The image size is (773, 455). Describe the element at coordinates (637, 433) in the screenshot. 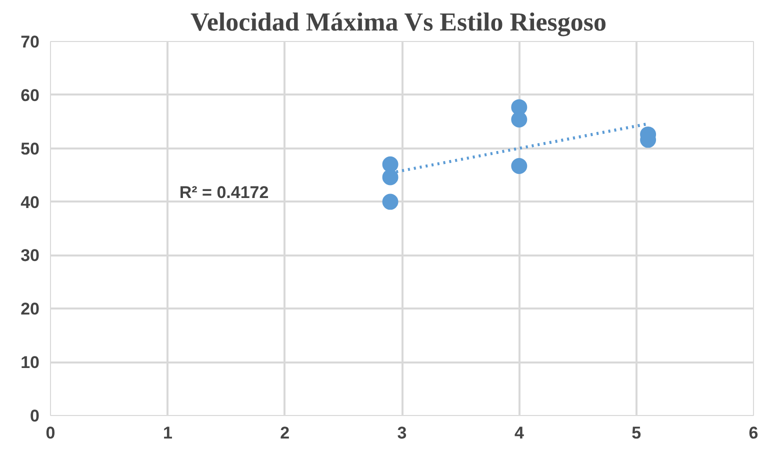

I see `x-tick-label: 5` at that location.